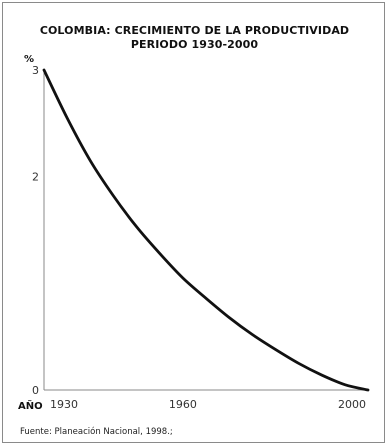  What do you see at coordinates (64, 404) in the screenshot?
I see `x-tick-label: 1930` at bounding box center [64, 404].